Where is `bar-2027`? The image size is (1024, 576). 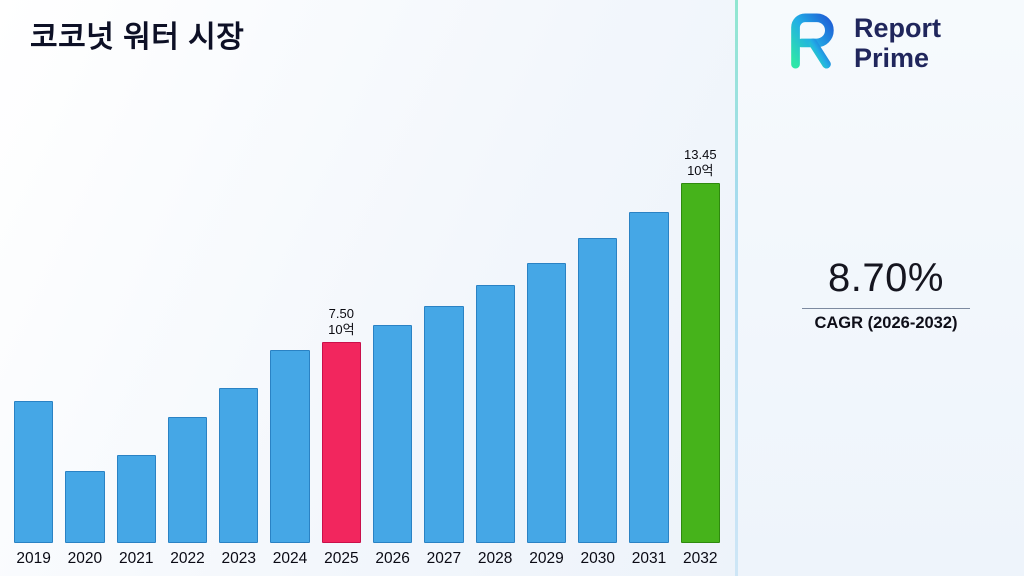 bar-2027 is located at coordinates (444, 424).